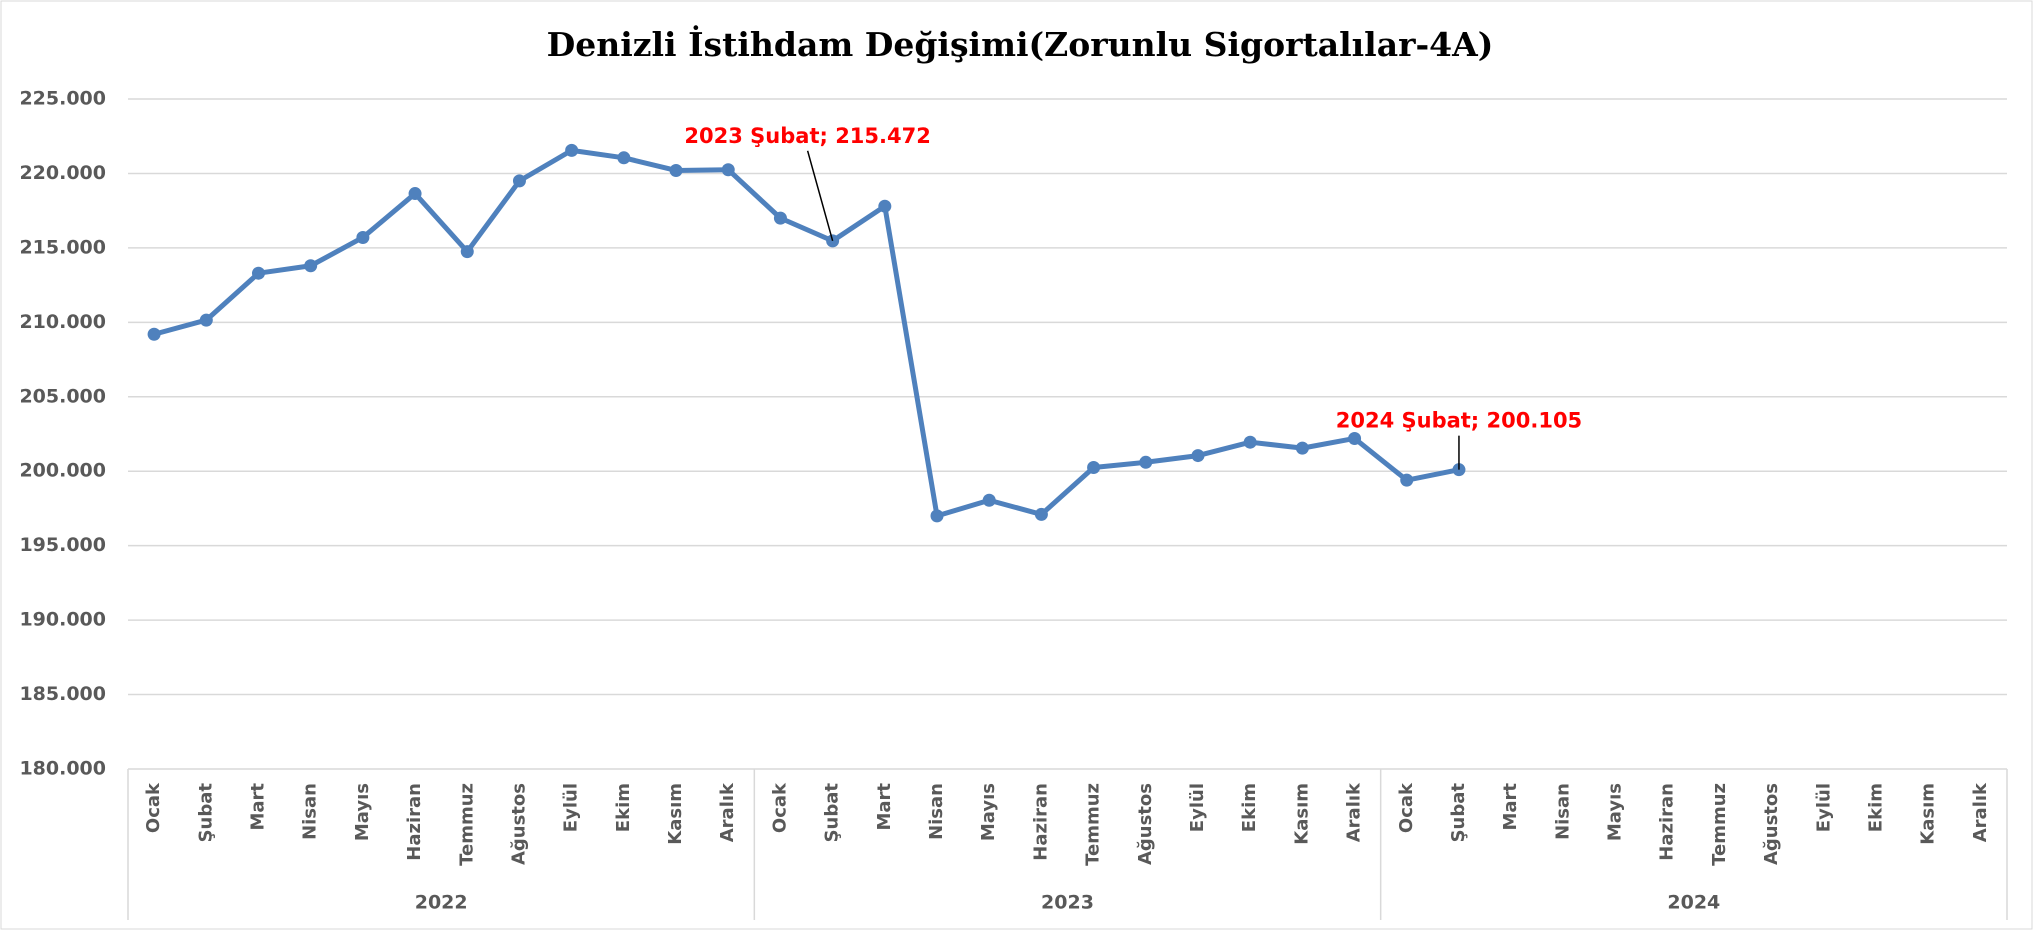 The image size is (2033, 930). What do you see at coordinates (62, 99) in the screenshot?
I see `y-tick-label: 225.000` at bounding box center [62, 99].